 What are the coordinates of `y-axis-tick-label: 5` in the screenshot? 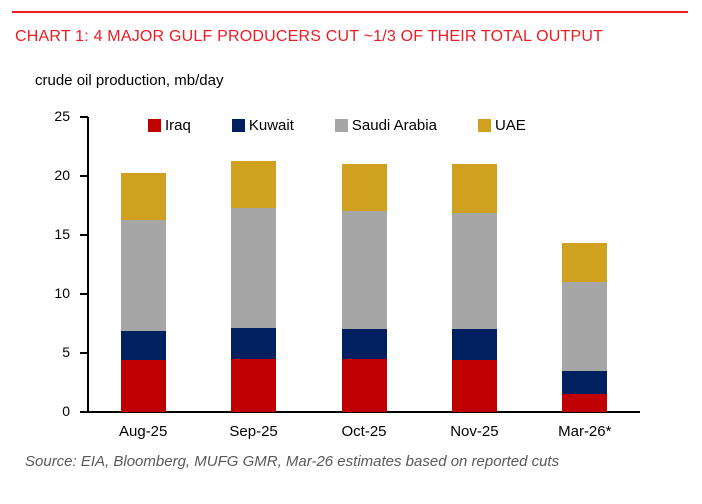 It's located at (66, 352).